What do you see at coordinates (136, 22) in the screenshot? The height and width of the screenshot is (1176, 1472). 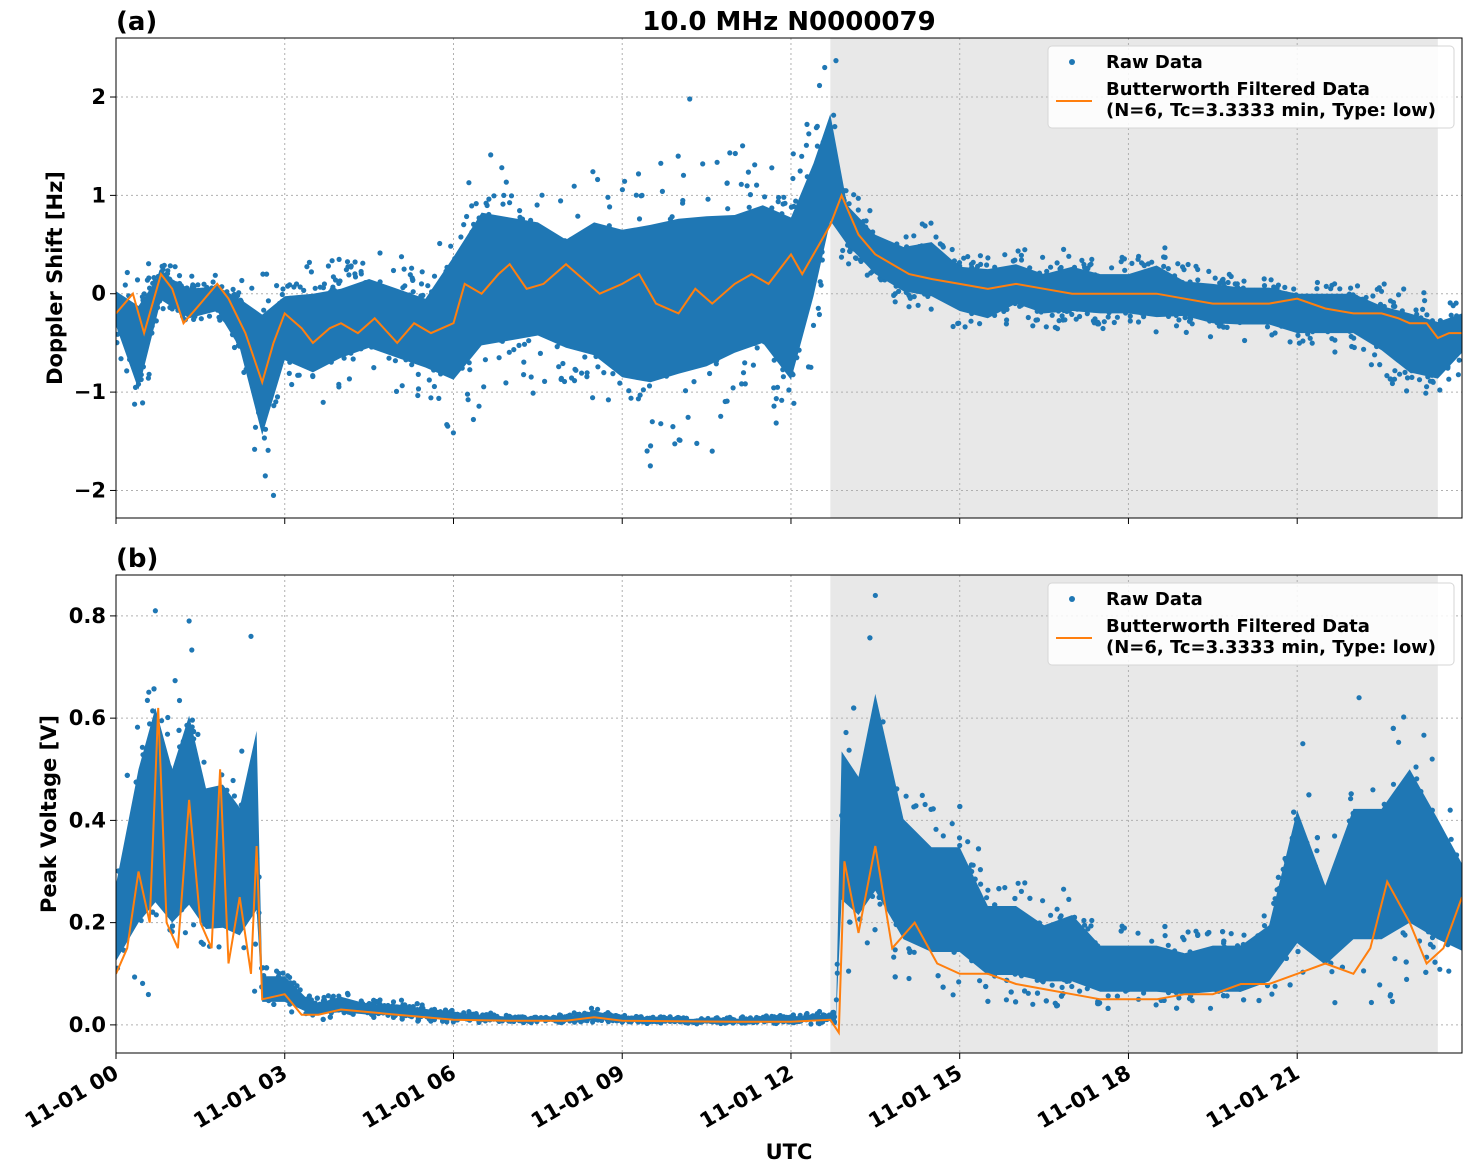 I see `panel-label-a: (a)` at bounding box center [136, 22].